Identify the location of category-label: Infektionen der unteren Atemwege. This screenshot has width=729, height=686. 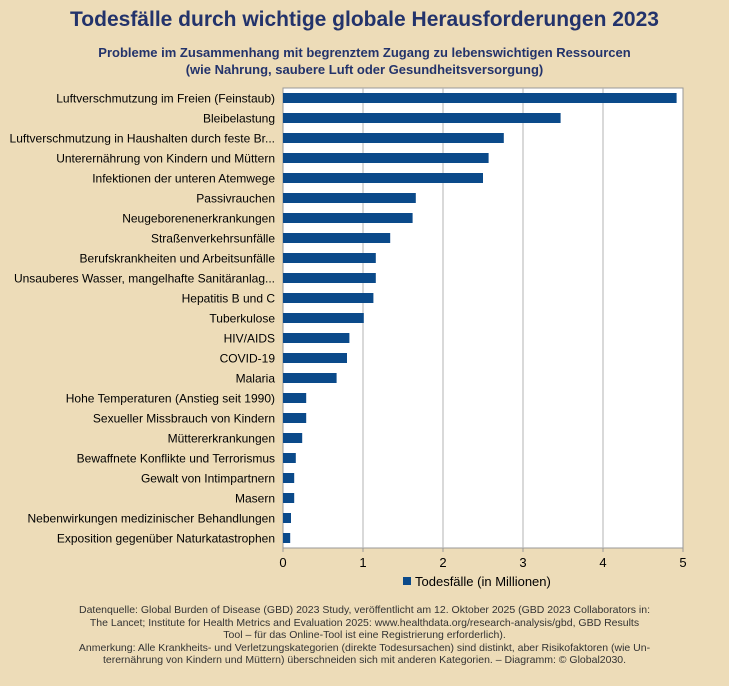
(183, 179).